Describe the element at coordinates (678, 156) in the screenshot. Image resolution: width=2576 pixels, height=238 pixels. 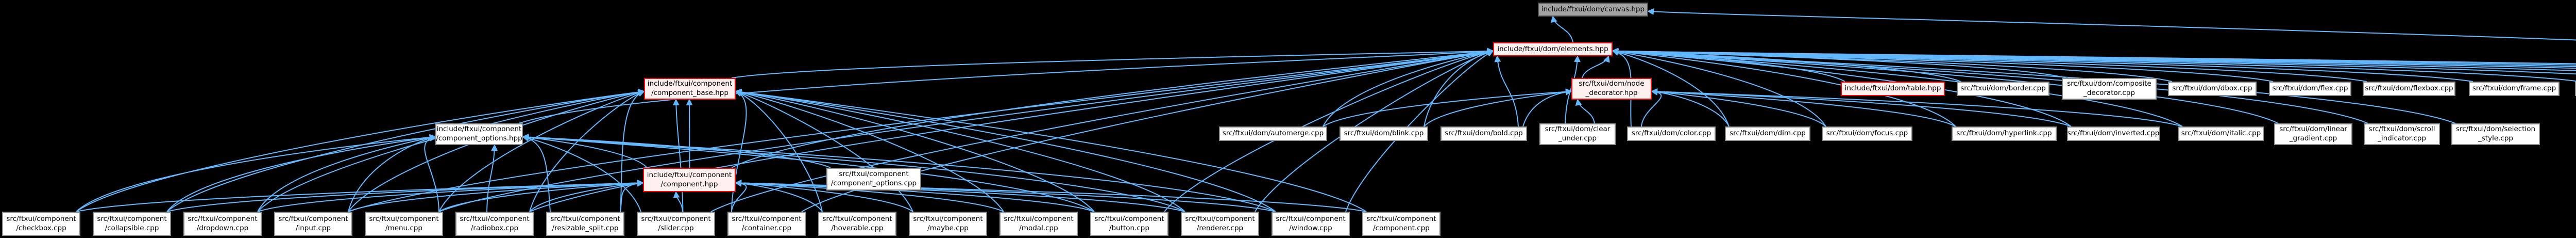
I see `edge-slider-to-component_base_hpp` at that location.